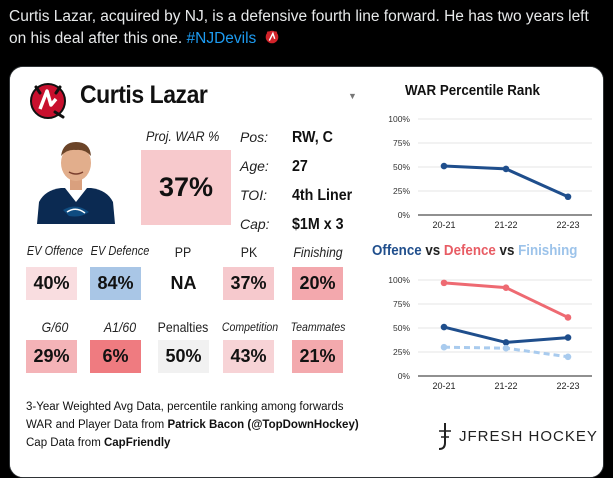  I want to click on offence-defence-finishing-chart: 100% 75% 50% 25% 0% 20-21 21-22 22-23, so click(490, 333).